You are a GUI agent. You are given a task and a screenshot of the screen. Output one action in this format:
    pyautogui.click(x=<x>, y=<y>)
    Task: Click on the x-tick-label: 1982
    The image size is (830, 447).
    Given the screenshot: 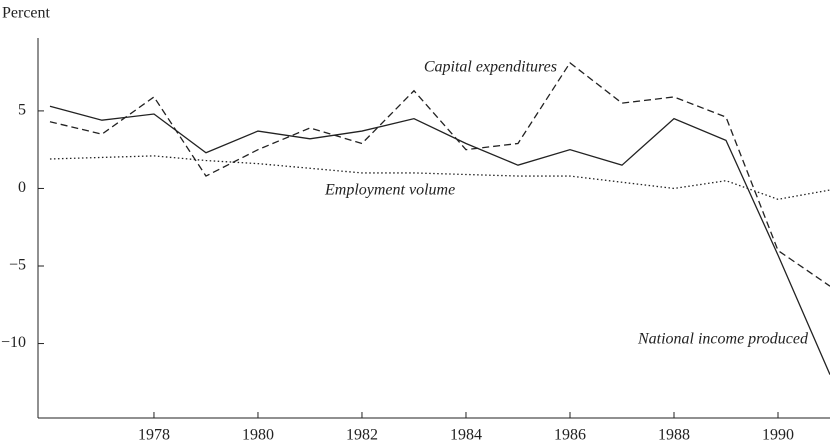 What is the action you would take?
    pyautogui.click(x=362, y=435)
    